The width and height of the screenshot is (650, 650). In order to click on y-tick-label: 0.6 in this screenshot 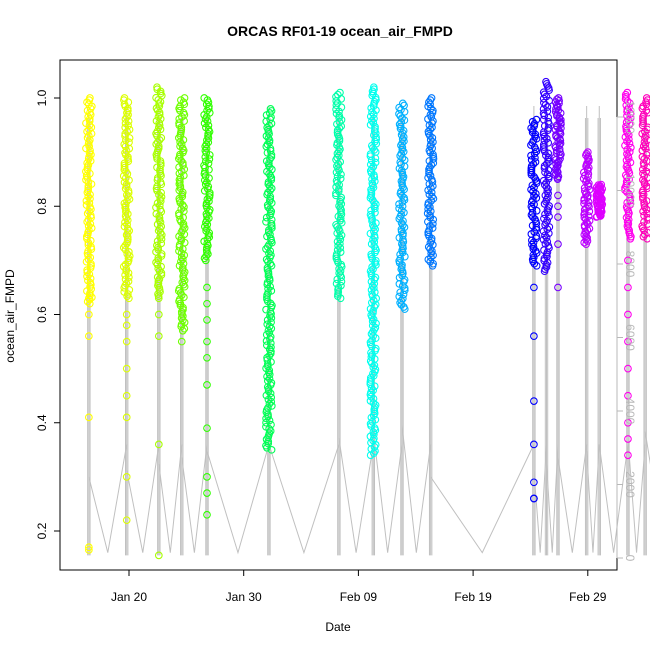, I will do `click(42, 314)`.